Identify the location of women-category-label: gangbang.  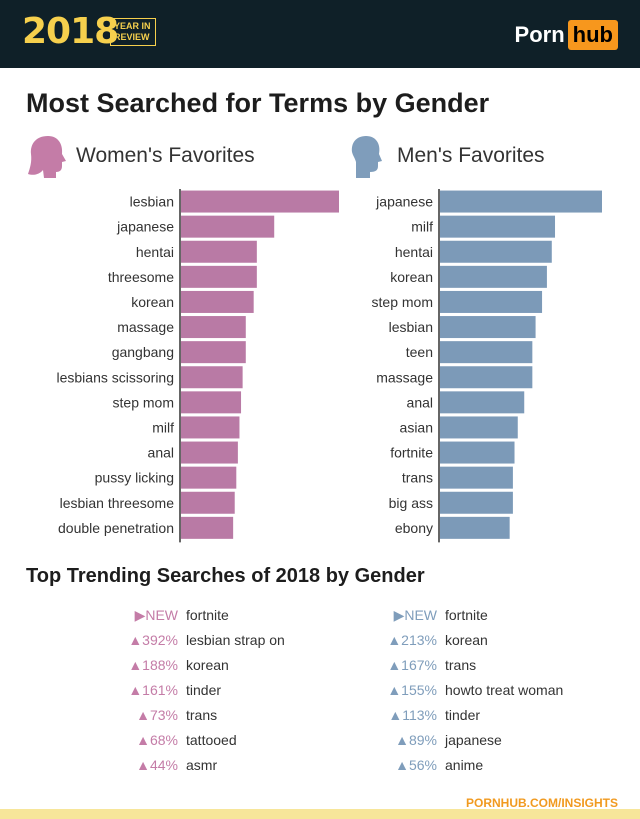
(143, 352).